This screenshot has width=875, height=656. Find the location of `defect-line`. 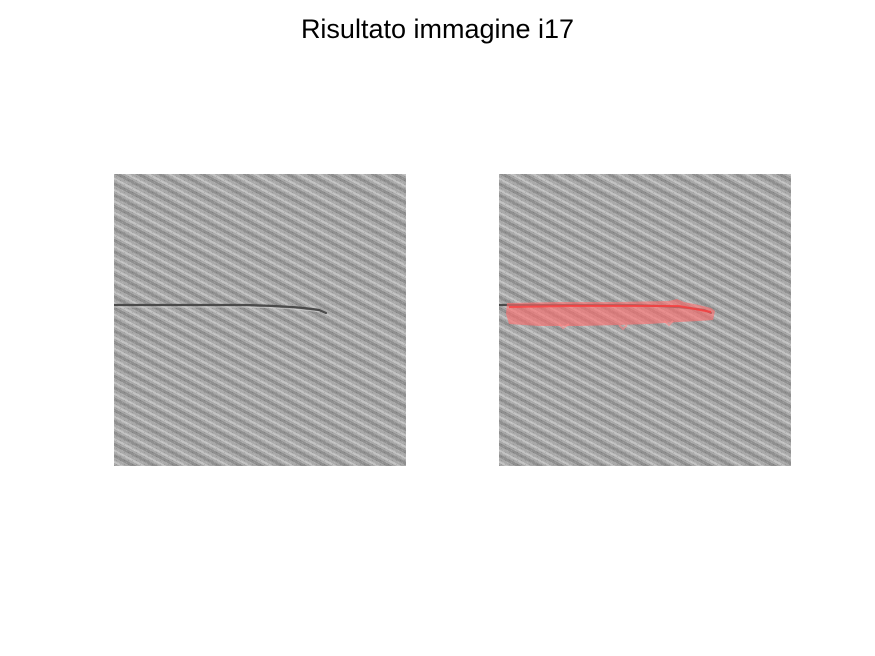

defect-line is located at coordinates (221, 309).